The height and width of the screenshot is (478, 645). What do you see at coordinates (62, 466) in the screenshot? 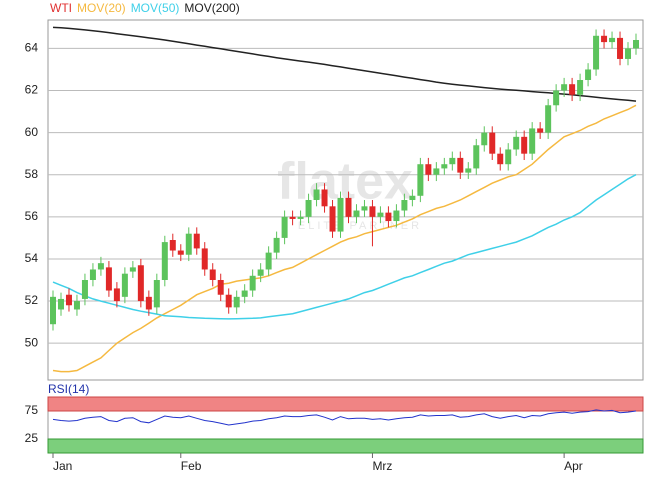
I see `x-tick-label: Jan` at bounding box center [62, 466].